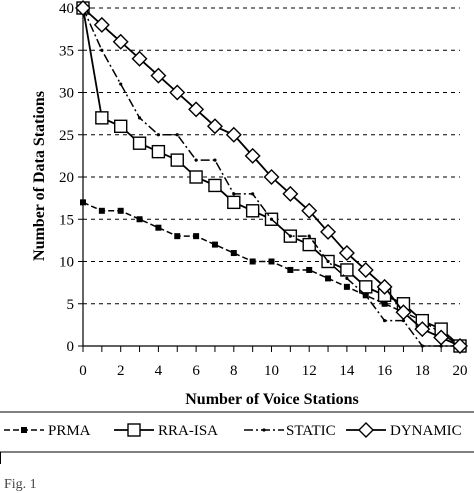 The width and height of the screenshot is (474, 493). Describe the element at coordinates (234, 371) in the screenshot. I see `x-tick-label-8: 8` at that location.